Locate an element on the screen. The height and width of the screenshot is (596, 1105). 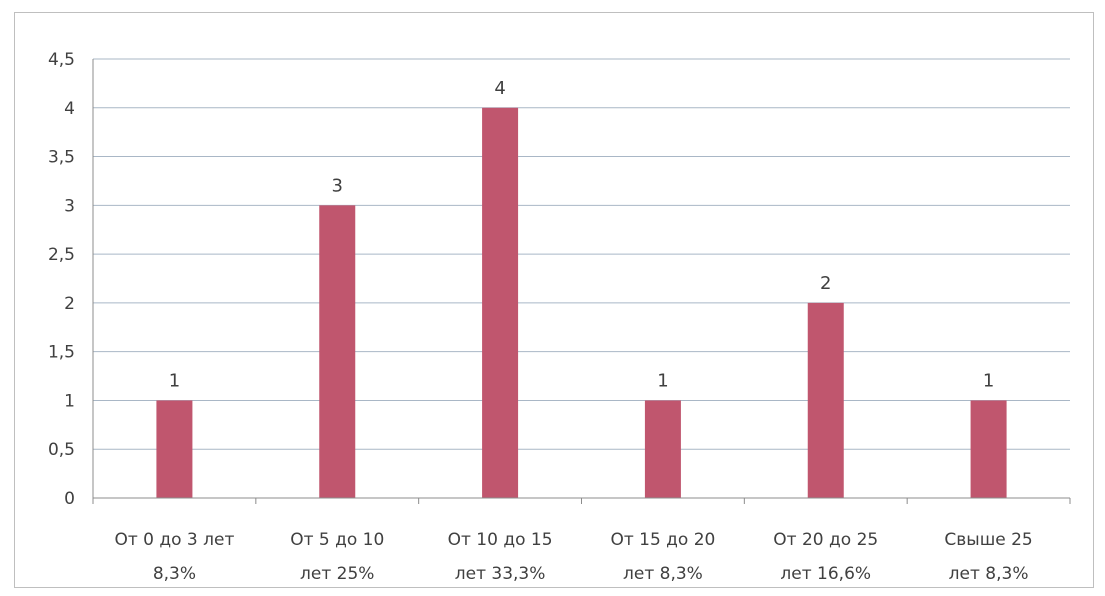
y-tick-label: 4,5 is located at coordinates (61, 60).